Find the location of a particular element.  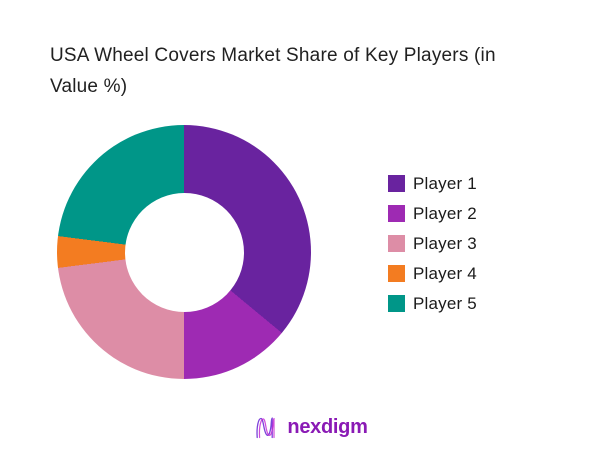

donut-hole is located at coordinates (184, 252).